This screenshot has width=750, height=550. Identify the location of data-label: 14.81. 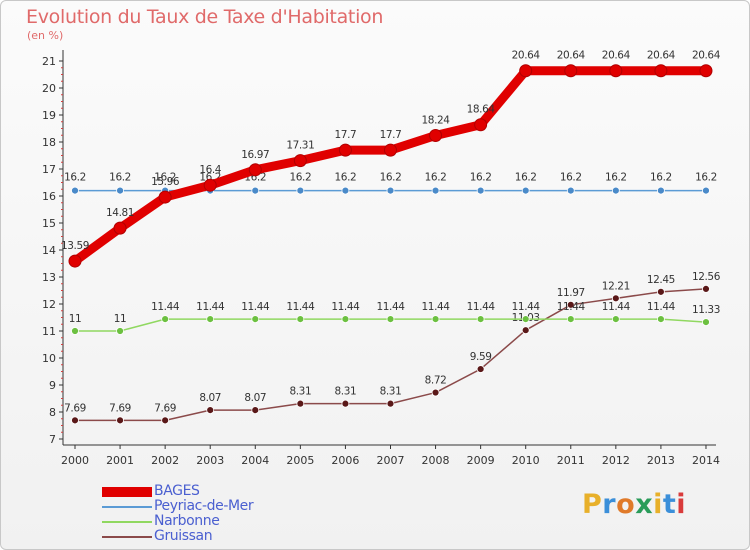
(120, 213).